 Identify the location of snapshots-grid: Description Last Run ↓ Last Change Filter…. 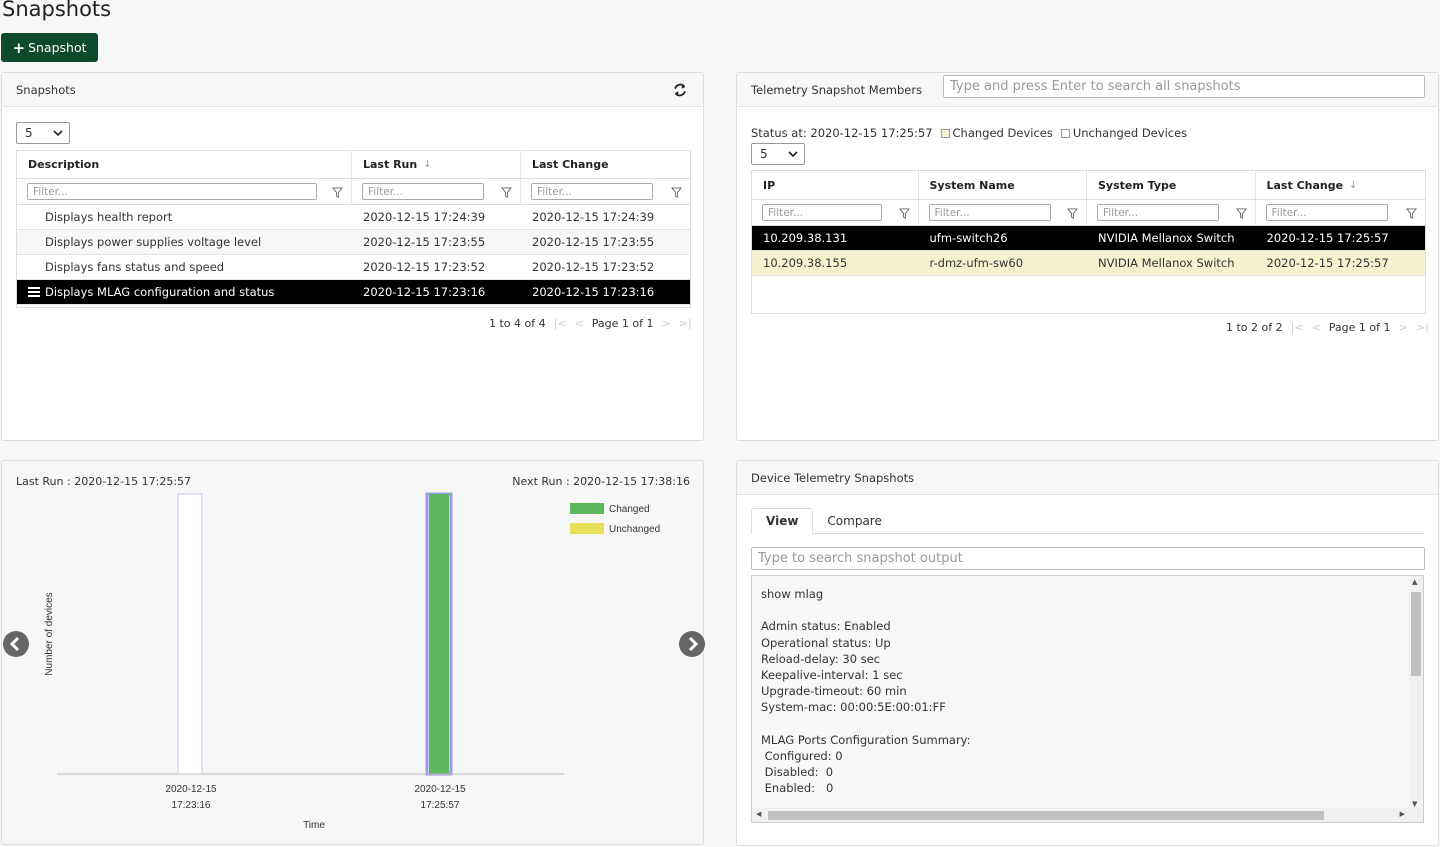
(353, 229).